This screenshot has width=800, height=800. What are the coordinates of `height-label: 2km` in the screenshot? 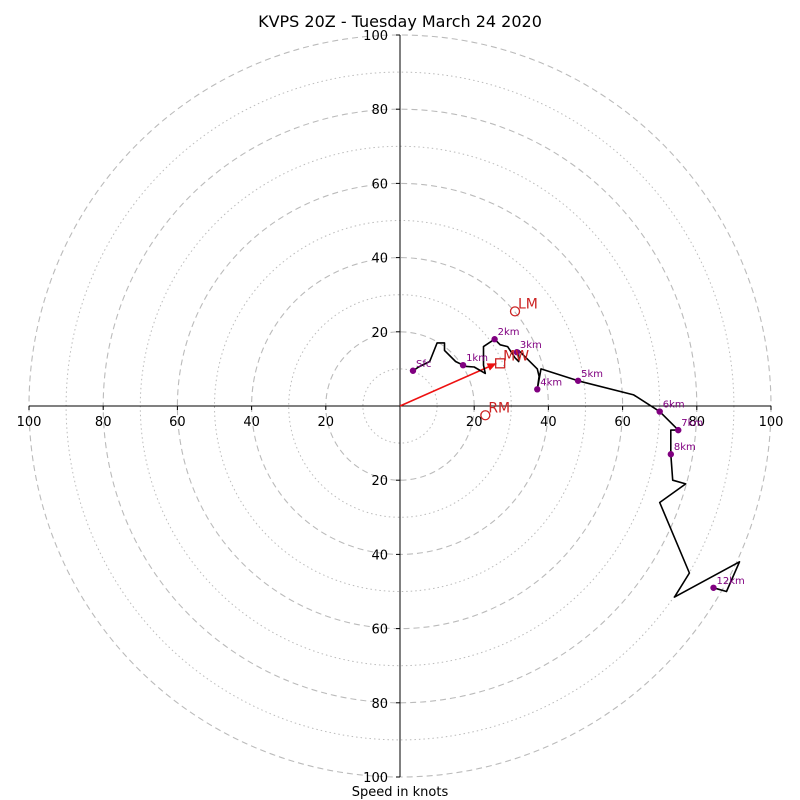 It's located at (509, 332).